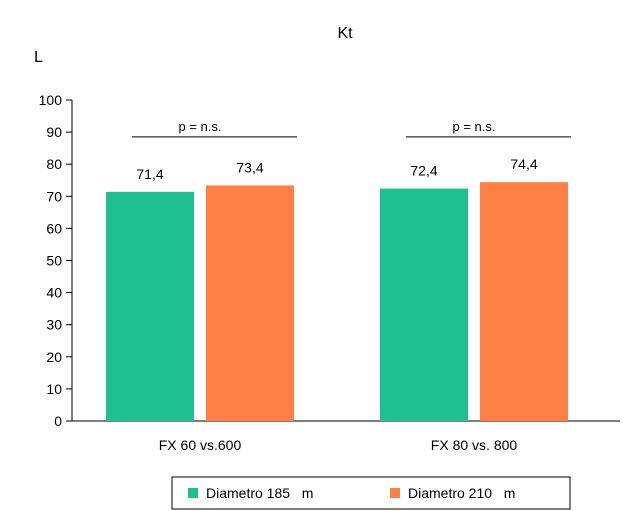 The width and height of the screenshot is (632, 511). I want to click on y-tick-label: 20, so click(54, 357).